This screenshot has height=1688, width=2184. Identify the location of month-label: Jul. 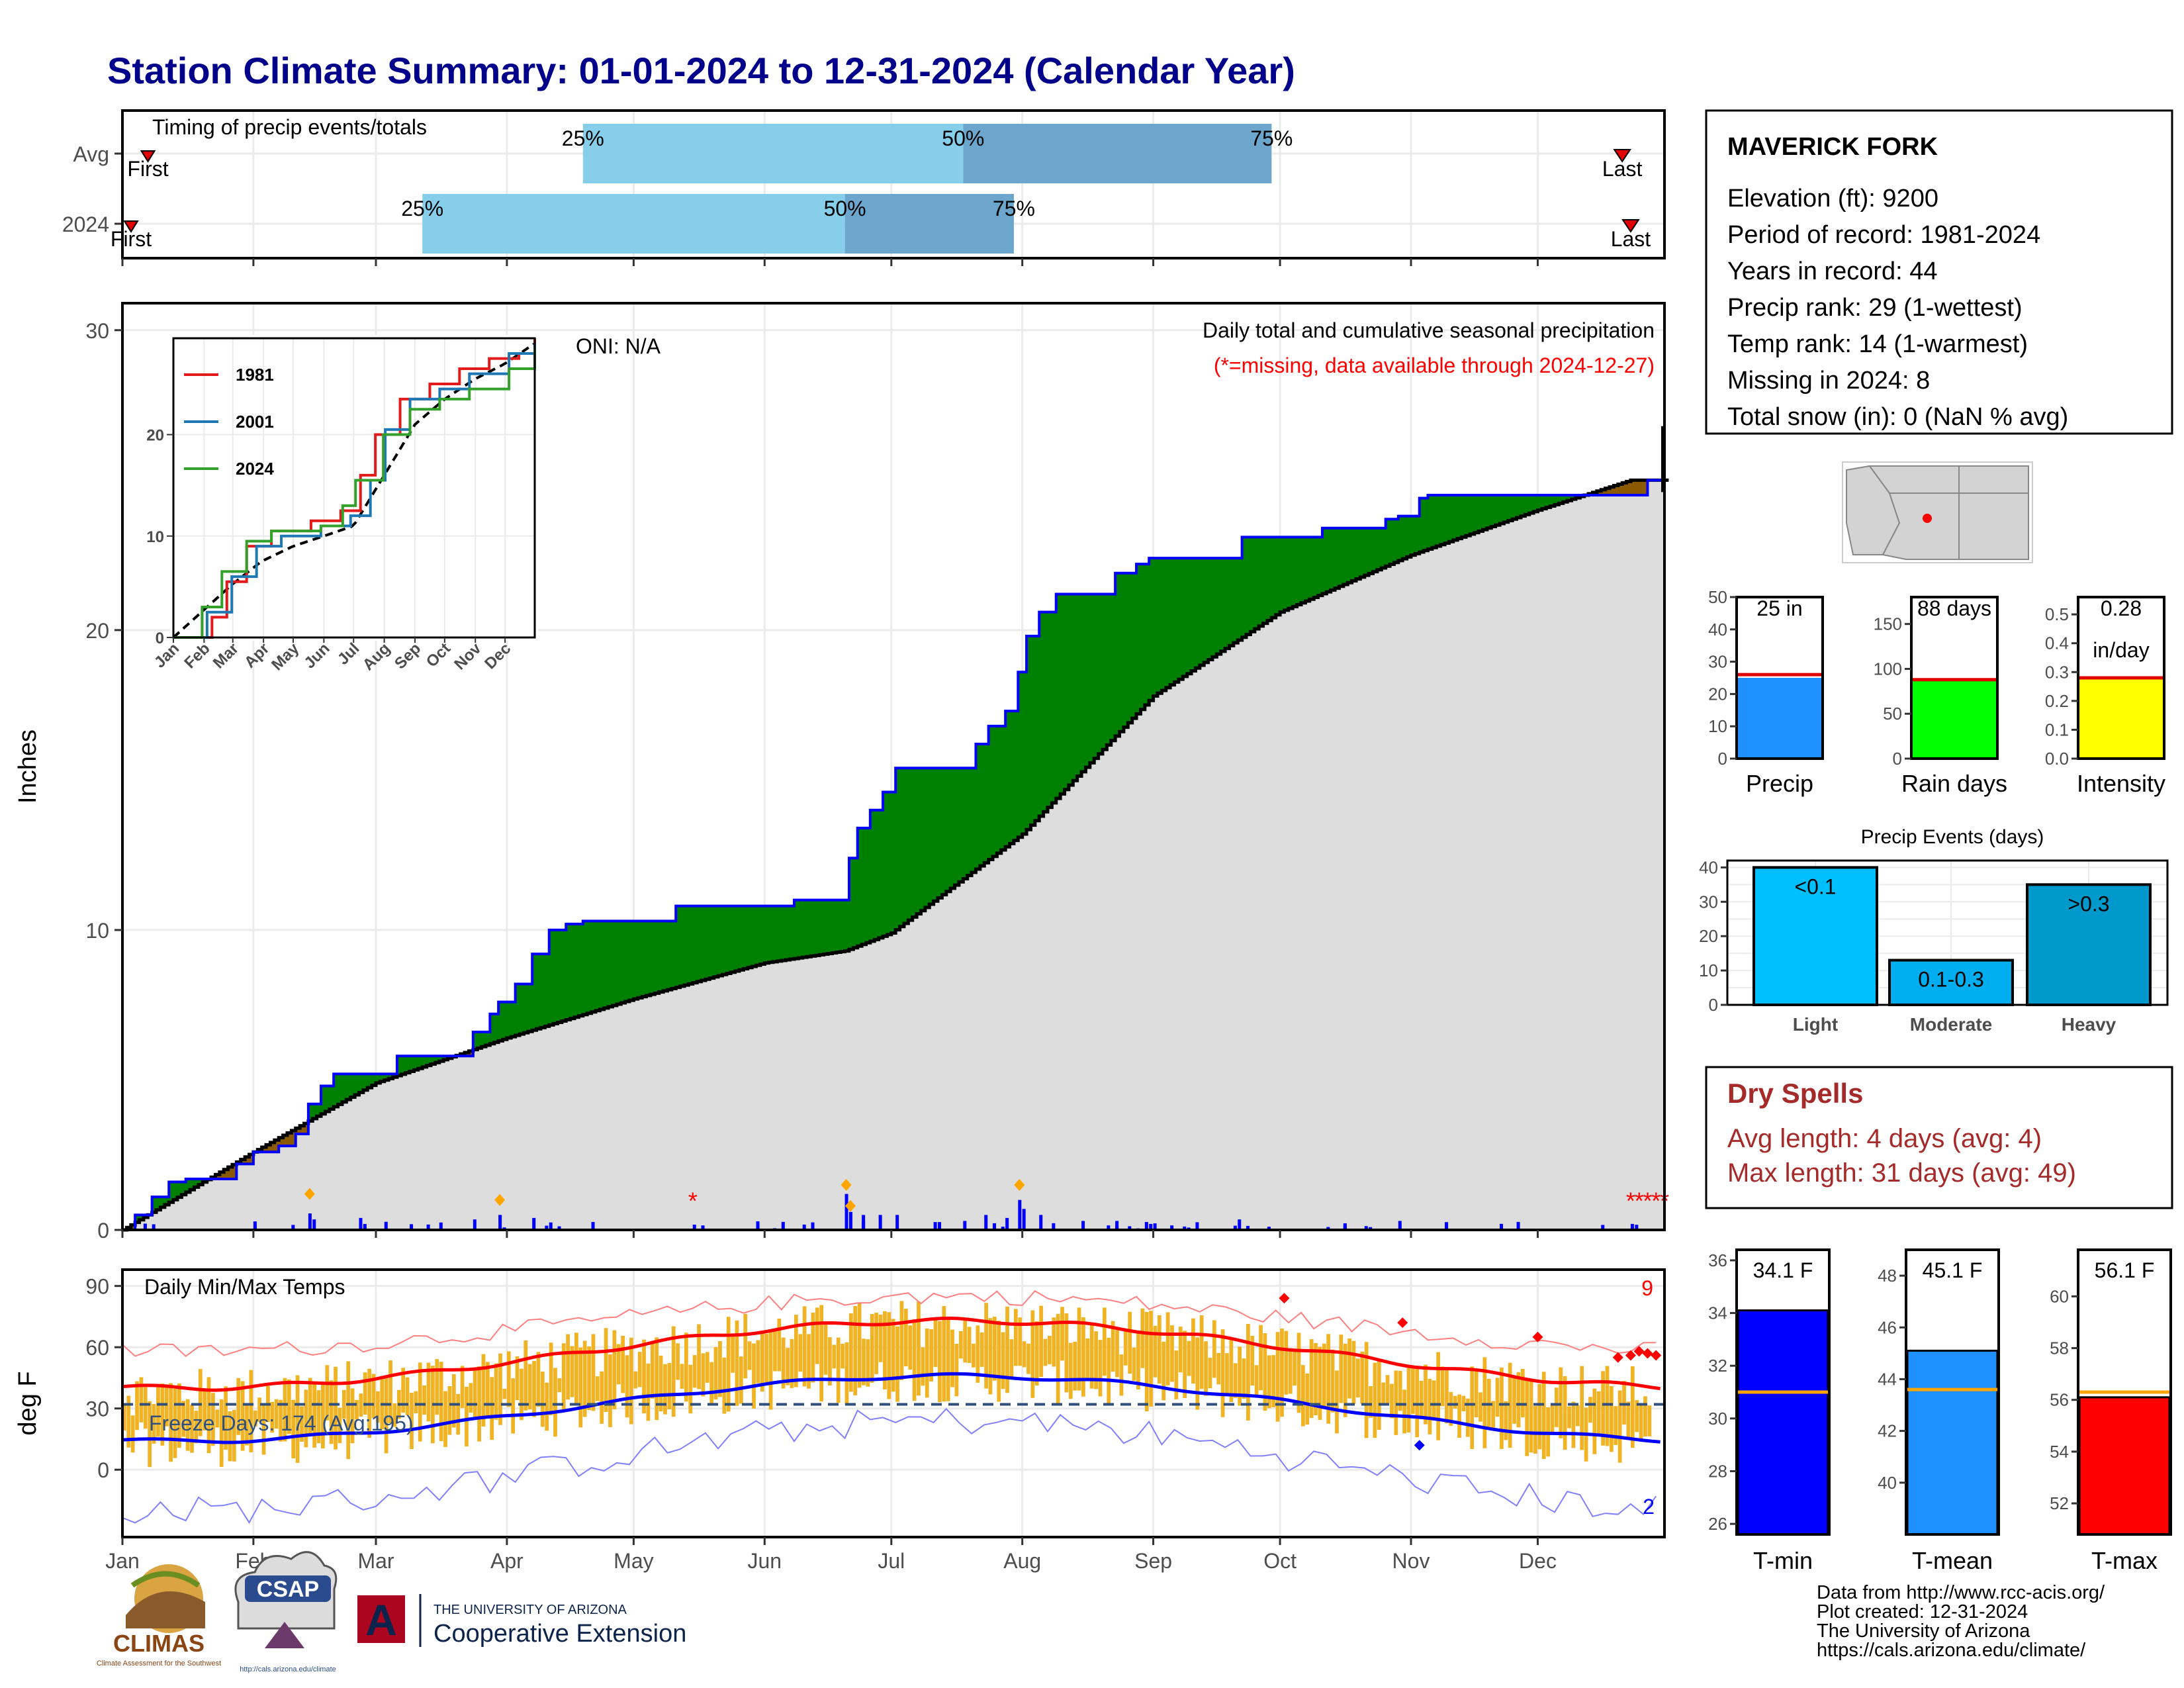
(892, 1561).